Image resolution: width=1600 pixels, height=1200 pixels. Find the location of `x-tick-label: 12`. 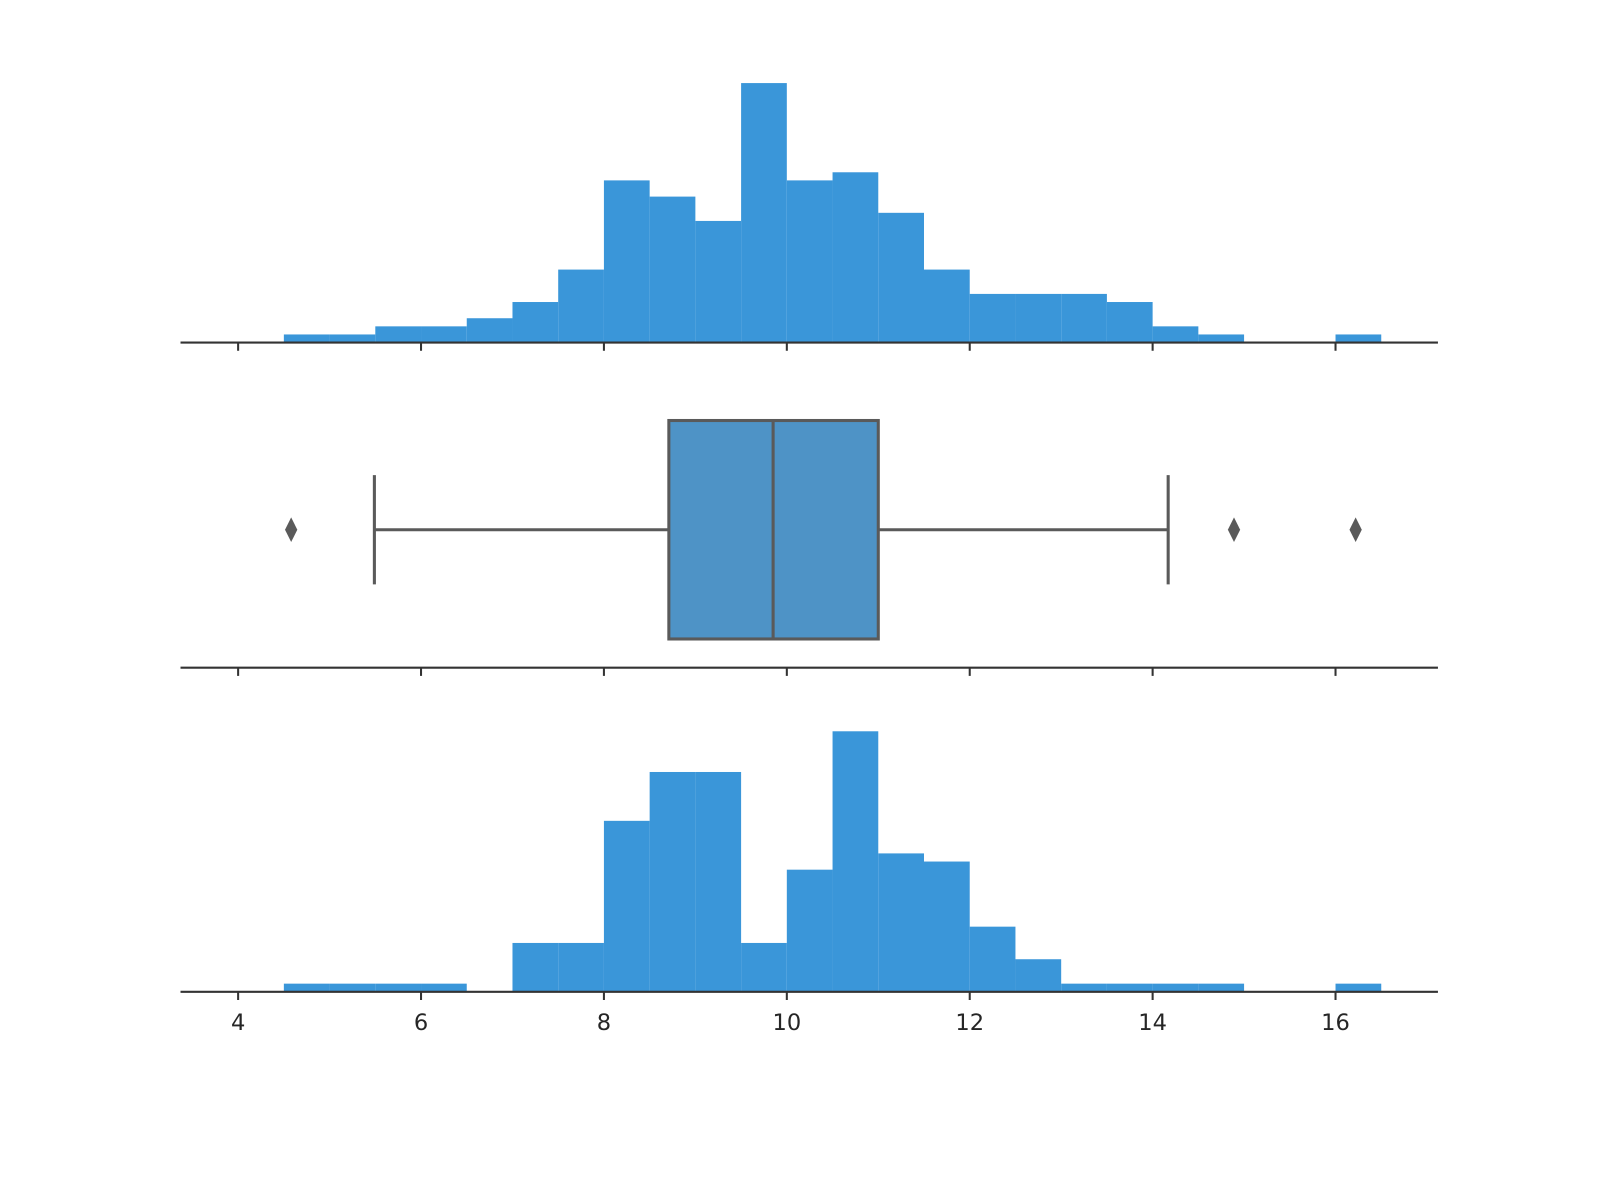

x-tick-label: 12 is located at coordinates (969, 1023).